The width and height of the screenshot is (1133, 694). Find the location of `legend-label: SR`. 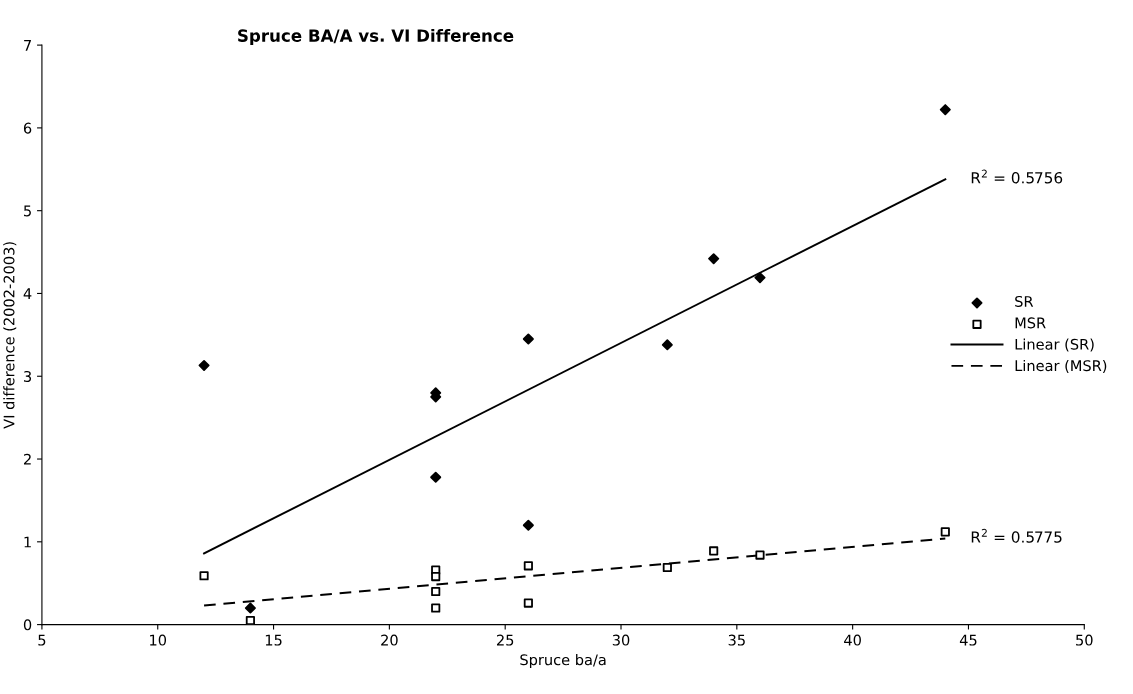

legend-label: SR is located at coordinates (1024, 301).